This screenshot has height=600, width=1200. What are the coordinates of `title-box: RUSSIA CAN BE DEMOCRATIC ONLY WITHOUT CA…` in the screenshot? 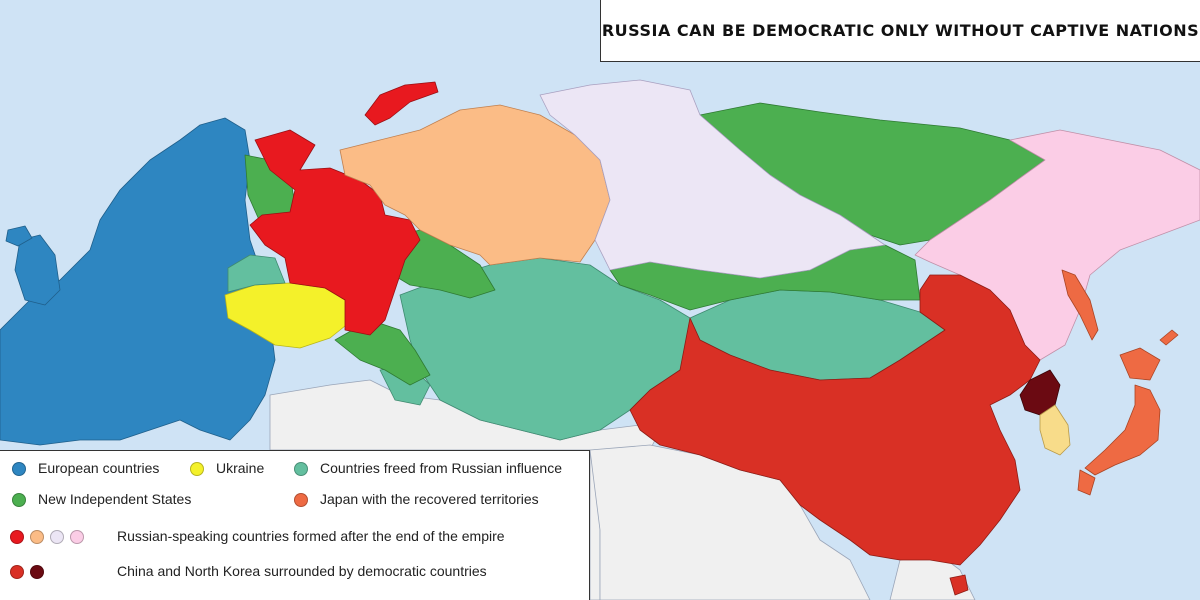 It's located at (900, 31).